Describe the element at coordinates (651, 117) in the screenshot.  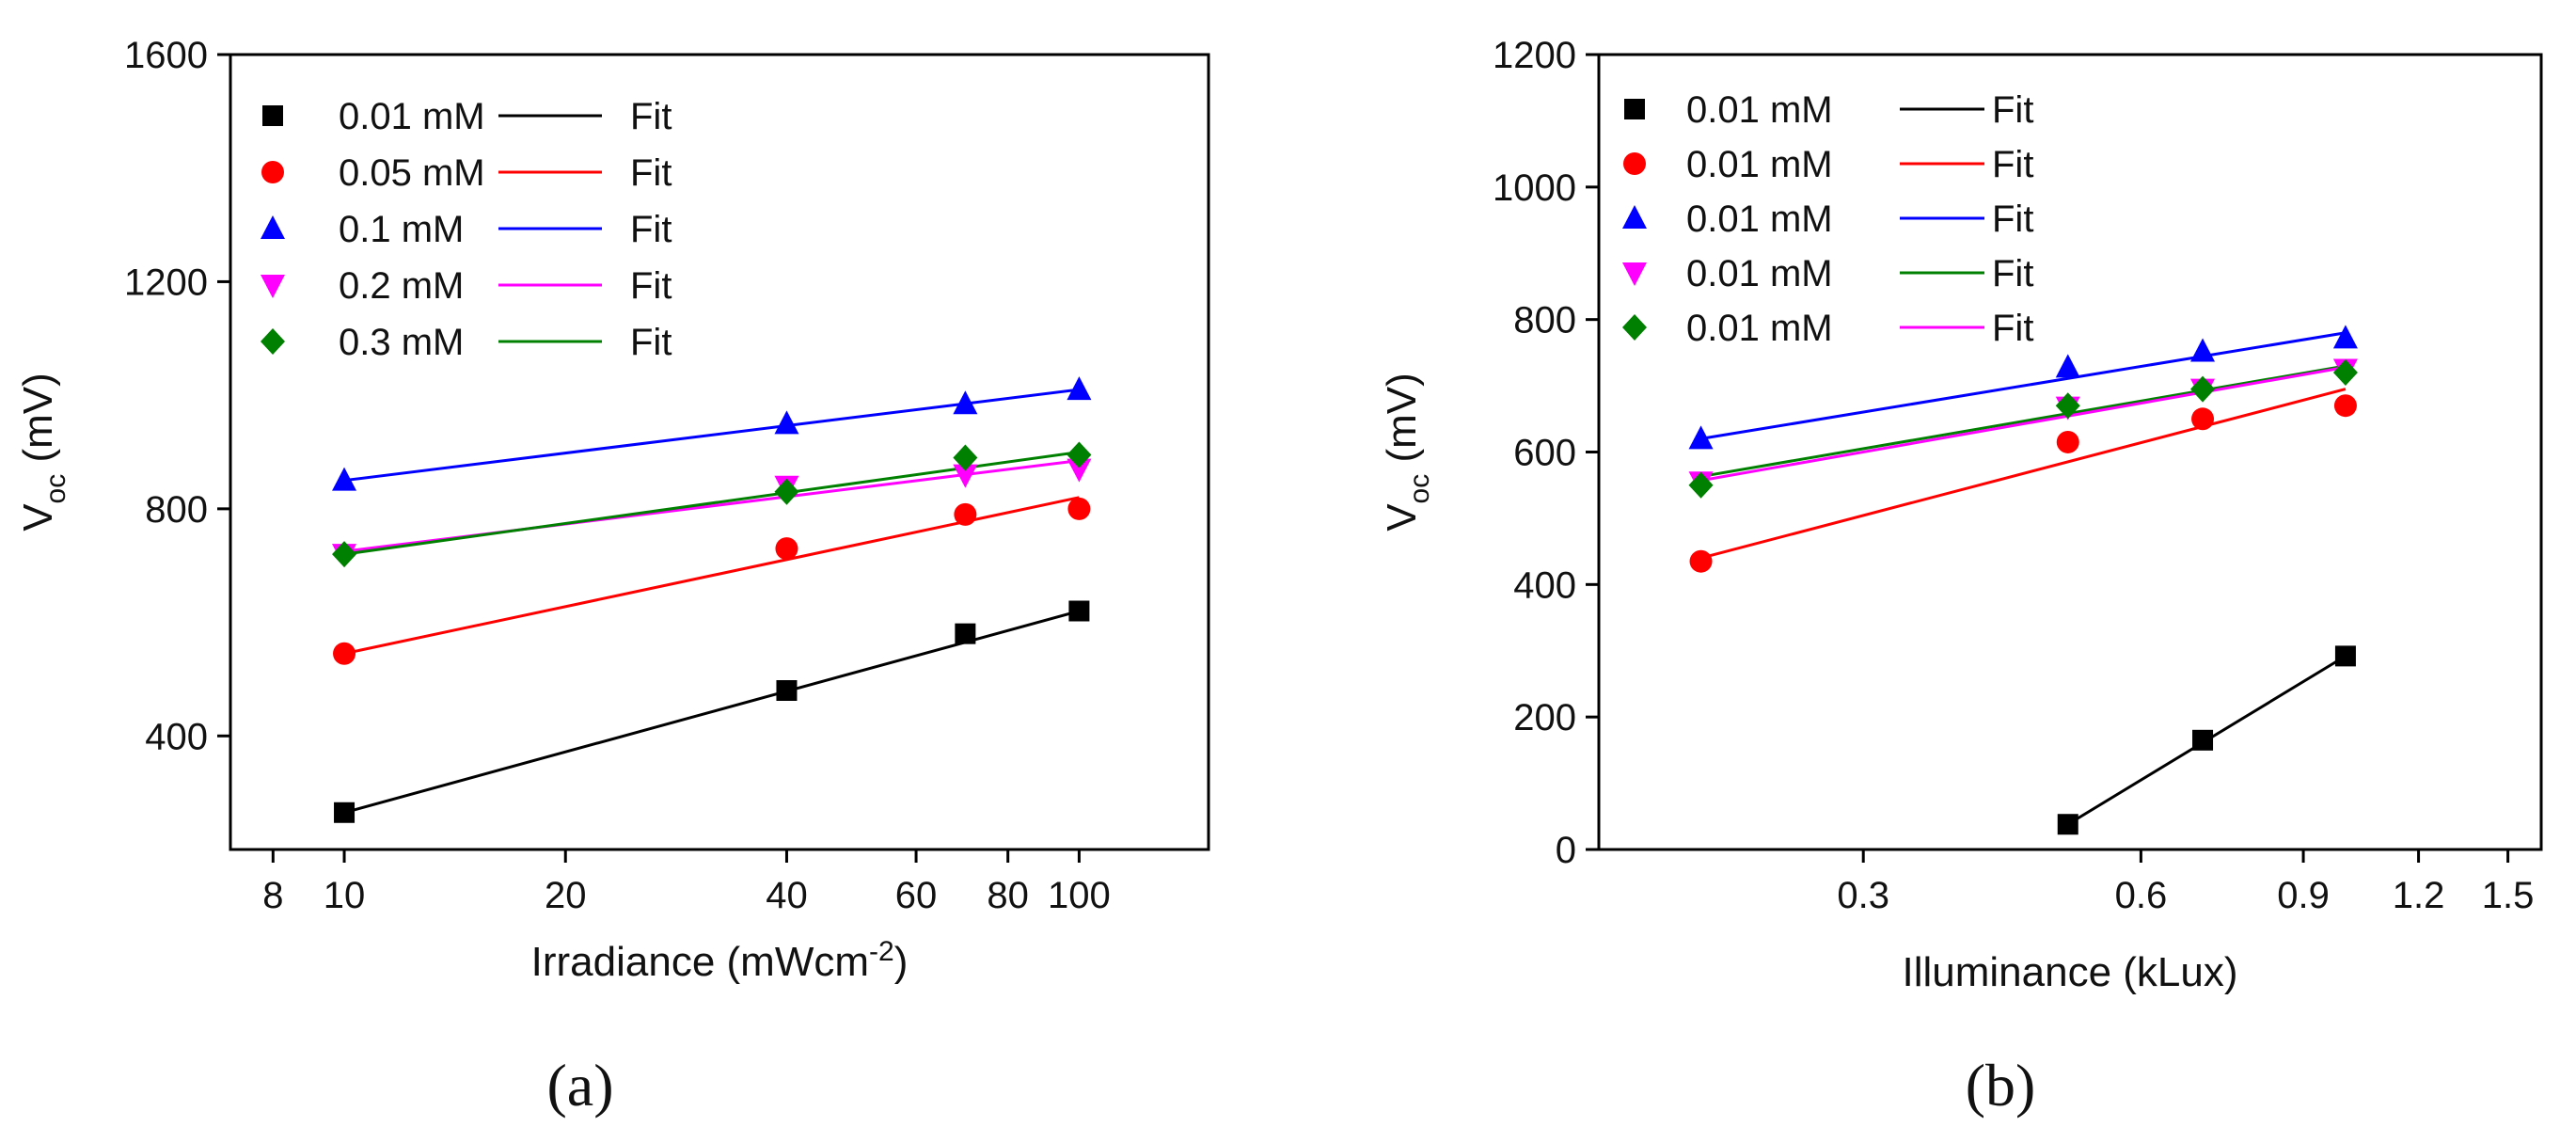
I see `chart-a-legend-fit-0: Fit` at that location.